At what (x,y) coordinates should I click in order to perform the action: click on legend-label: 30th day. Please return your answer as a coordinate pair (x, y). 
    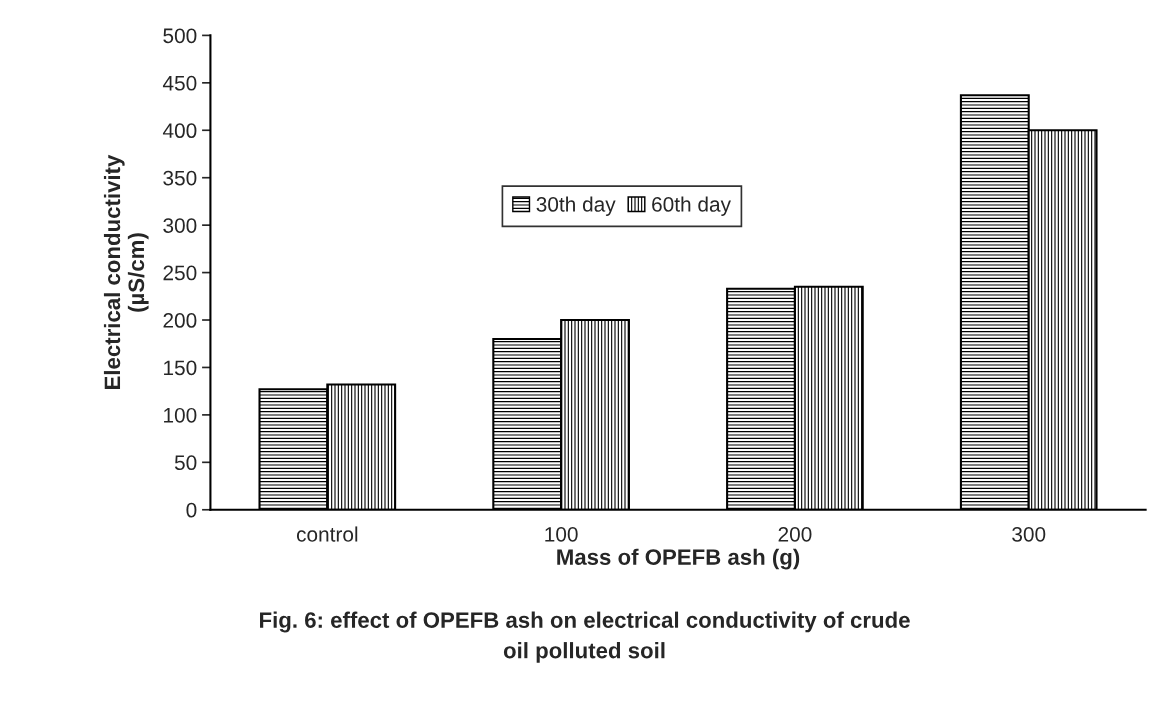
    Looking at the image, I should click on (576, 206).